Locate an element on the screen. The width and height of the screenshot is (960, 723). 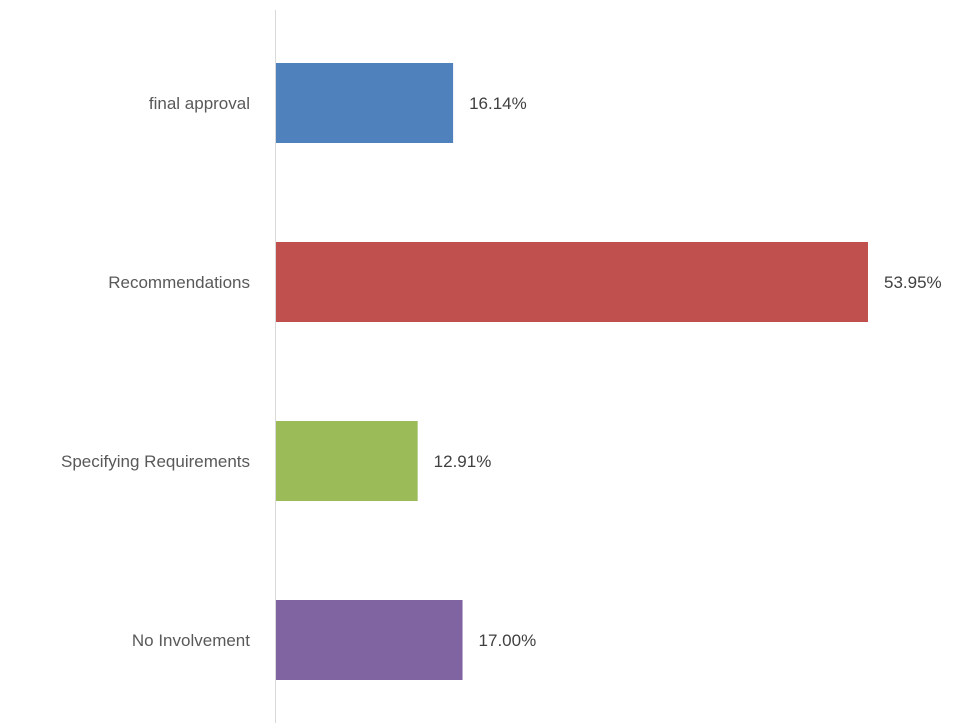
data-label-final-approval: 16.14% is located at coordinates (498, 103).